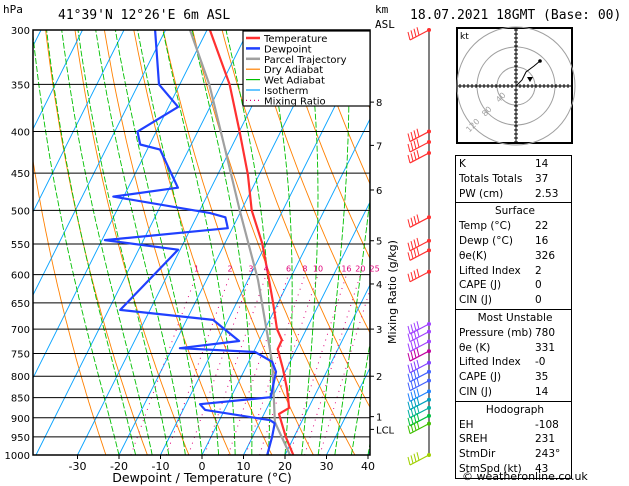 The width and height of the screenshot is (629, 486). What do you see at coordinates (475, 391) in the screenshot?
I see `index-label: CIN (J)` at bounding box center [475, 391].